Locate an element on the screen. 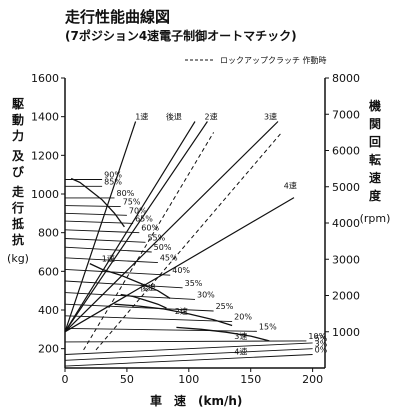 The width and height of the screenshot is (400, 420). y-axis-right-title-char: 度 is located at coordinates (375, 195).